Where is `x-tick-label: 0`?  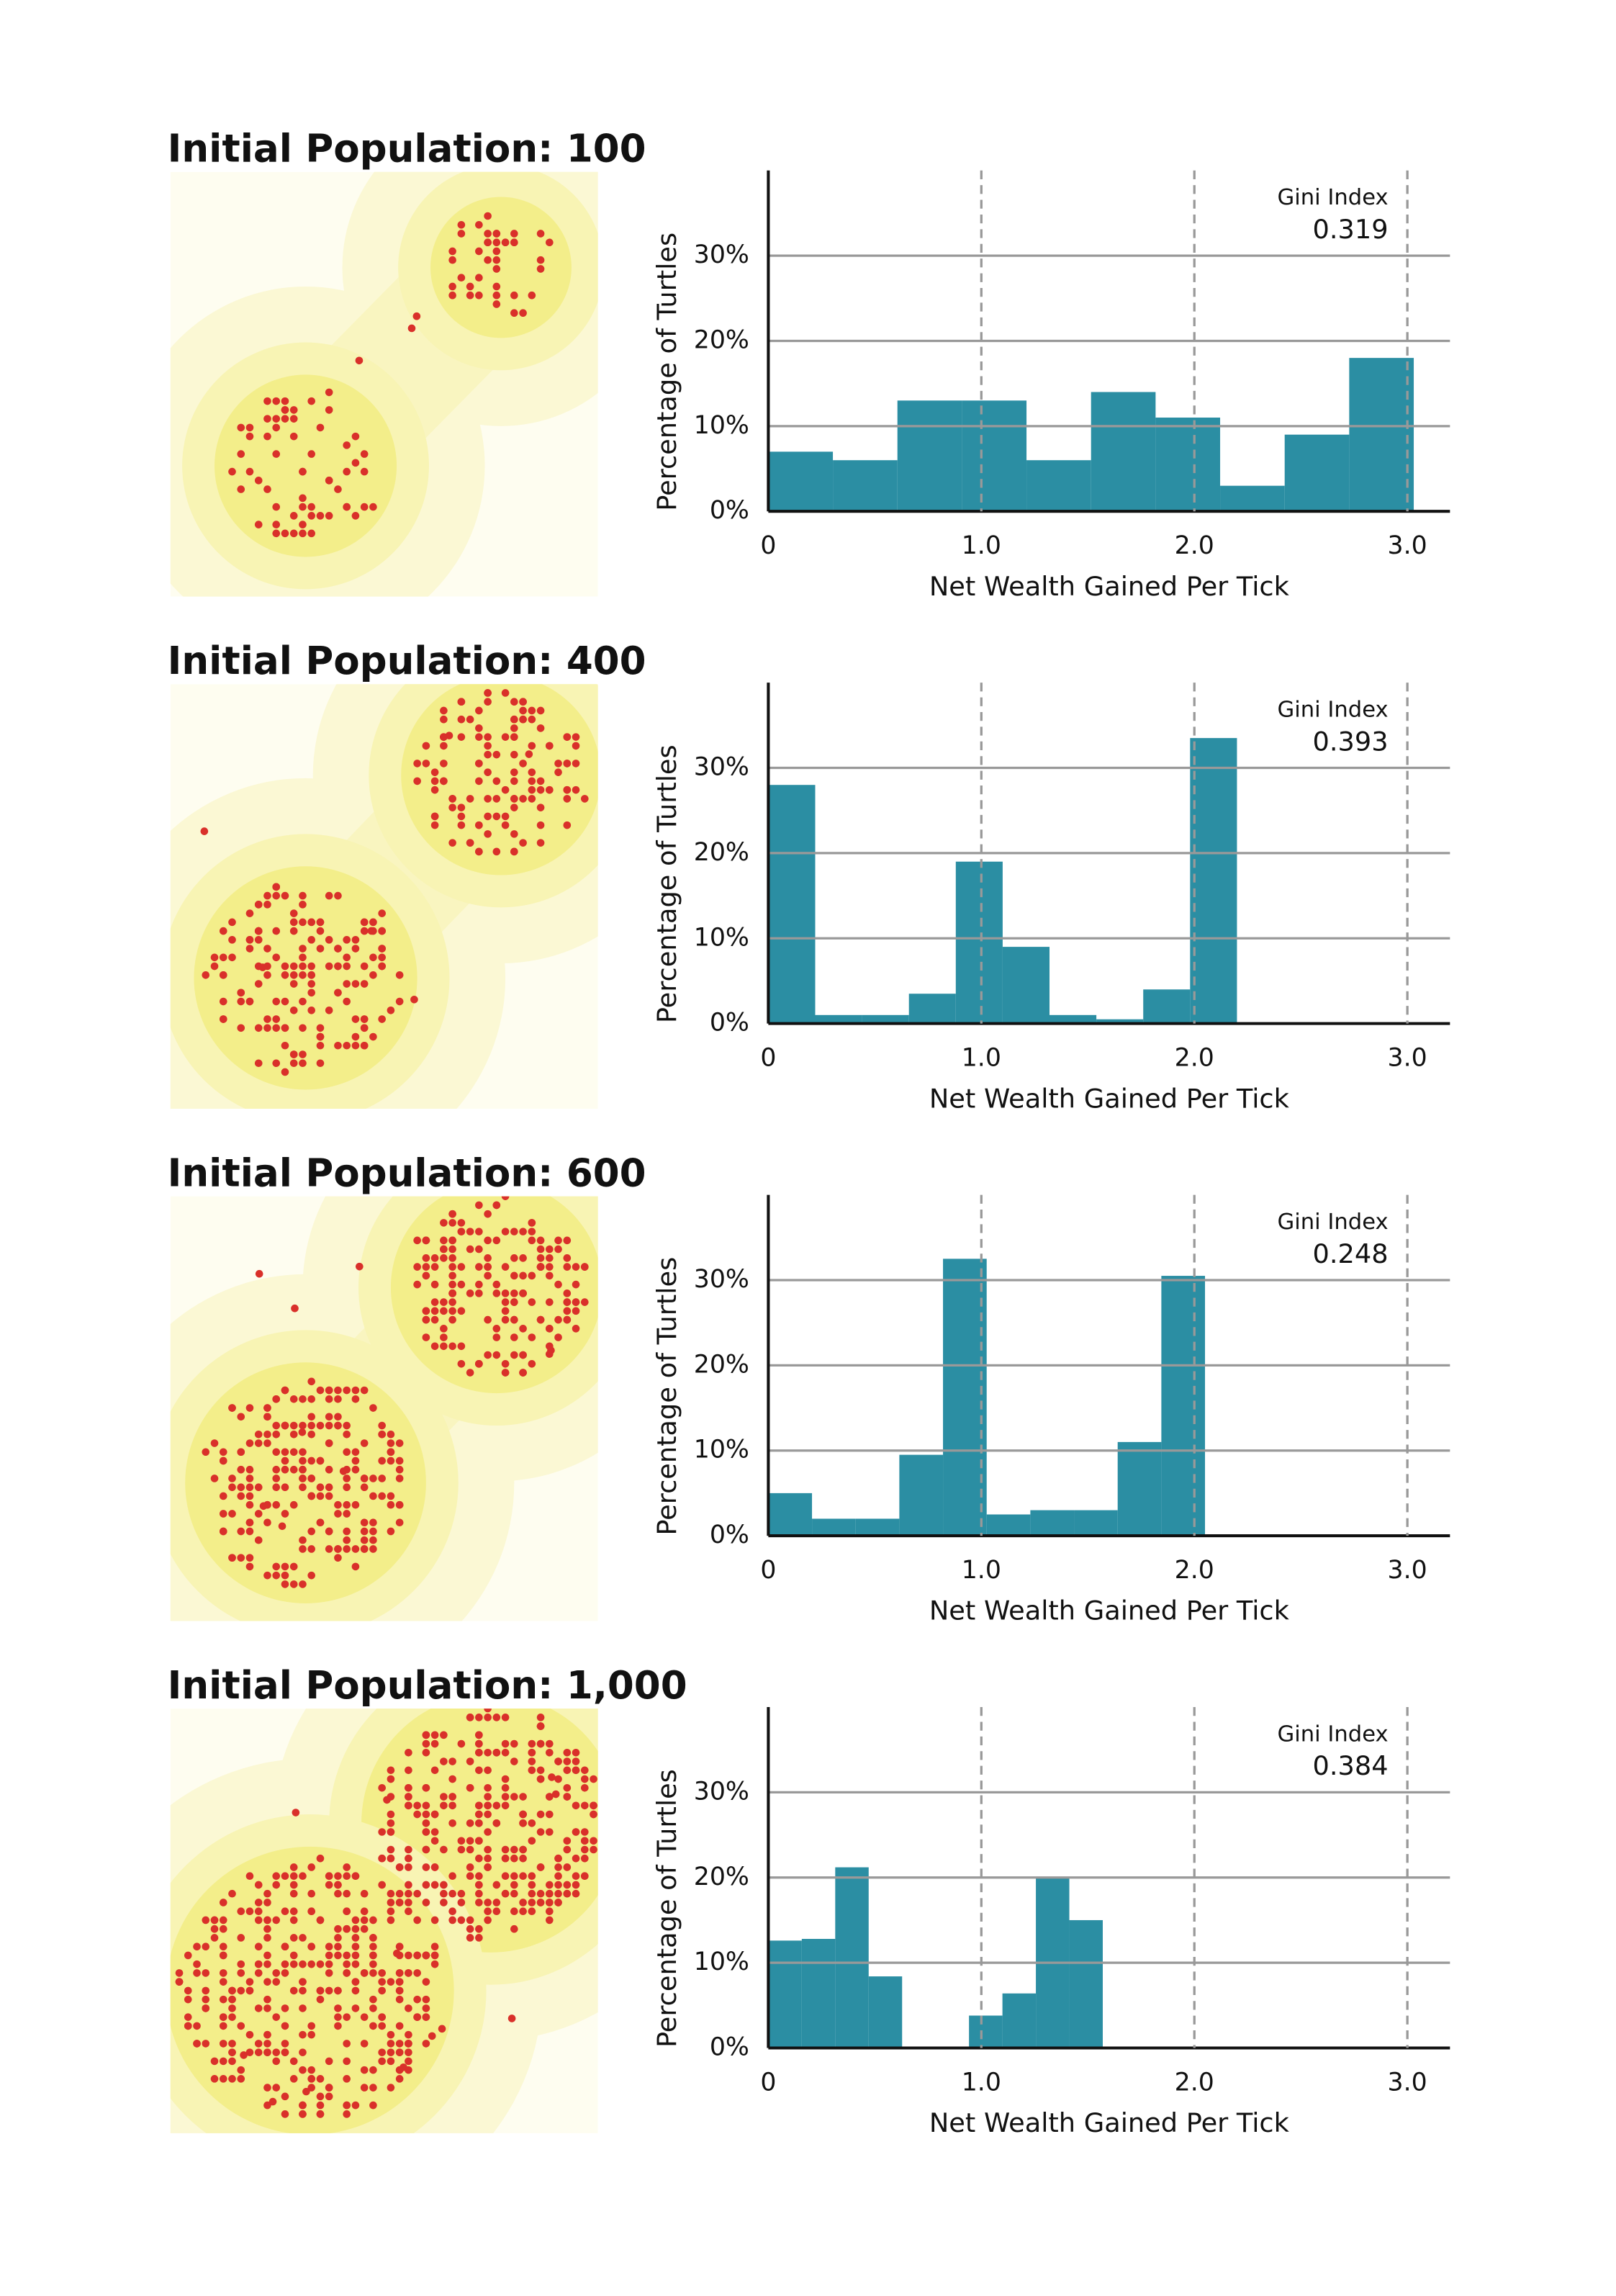
x-tick-label: 0 is located at coordinates (768, 1059).